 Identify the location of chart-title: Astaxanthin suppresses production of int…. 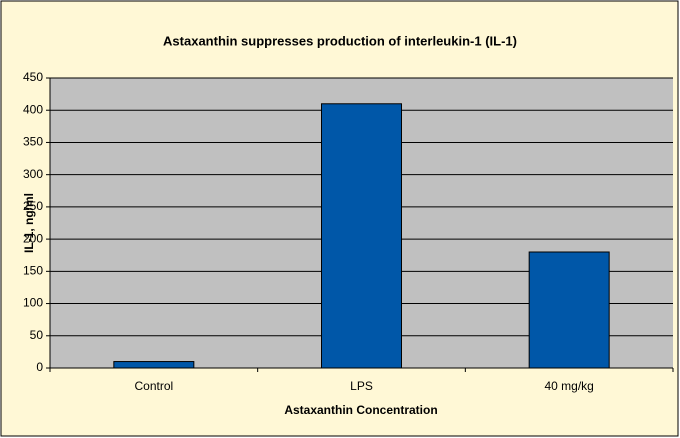
(340, 40).